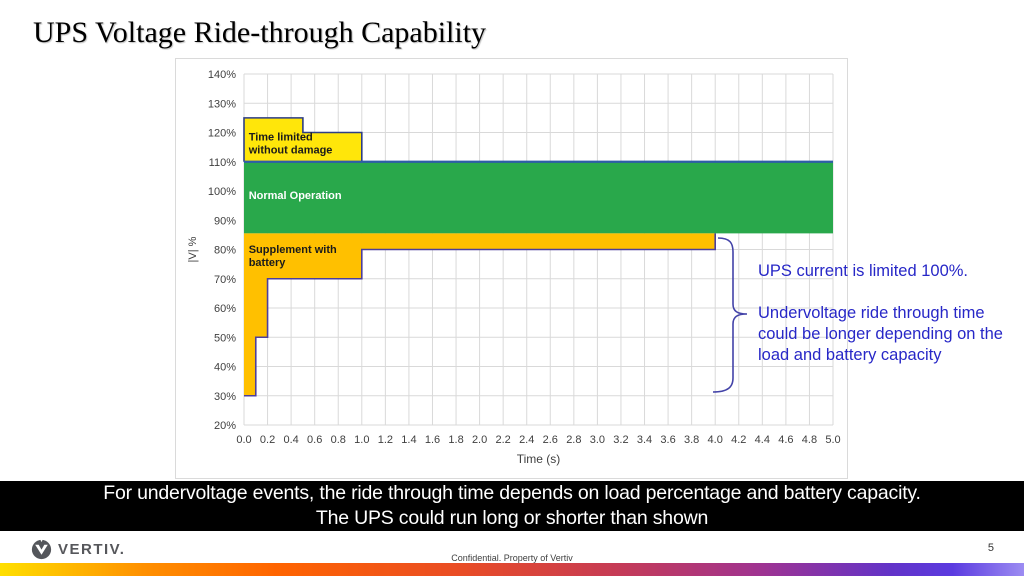 The width and height of the screenshot is (1024, 576). What do you see at coordinates (268, 263) in the screenshot?
I see `region-label: battery` at bounding box center [268, 263].